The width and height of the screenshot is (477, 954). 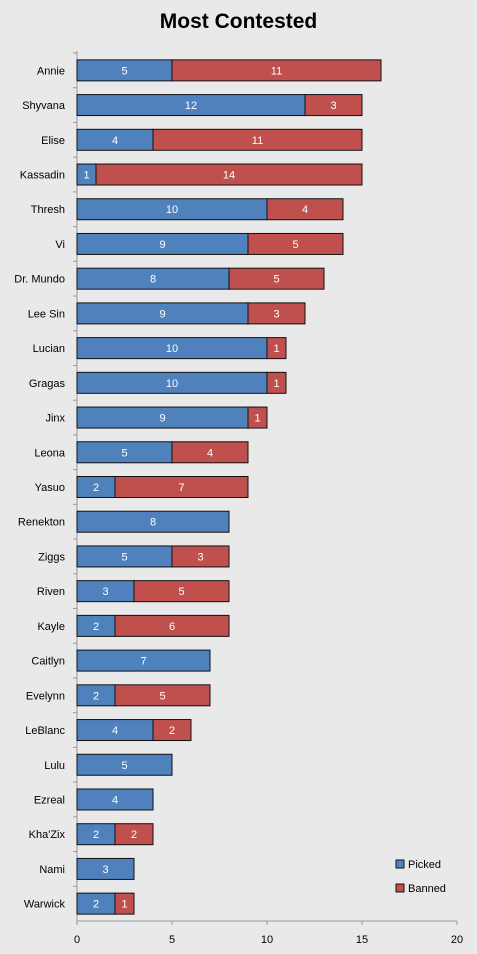 What do you see at coordinates (60, 245) in the screenshot?
I see `category-label: Vi` at bounding box center [60, 245].